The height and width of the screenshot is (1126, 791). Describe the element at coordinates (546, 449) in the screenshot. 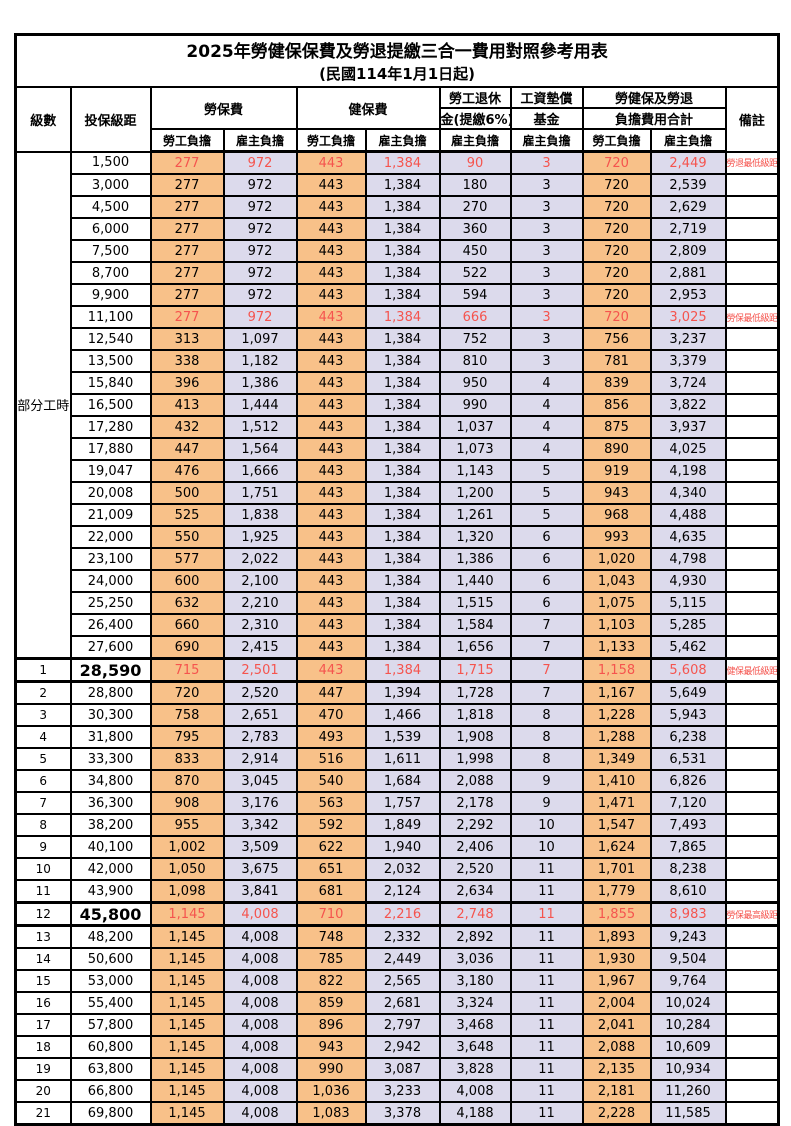

I see `value-cell: 4` at that location.